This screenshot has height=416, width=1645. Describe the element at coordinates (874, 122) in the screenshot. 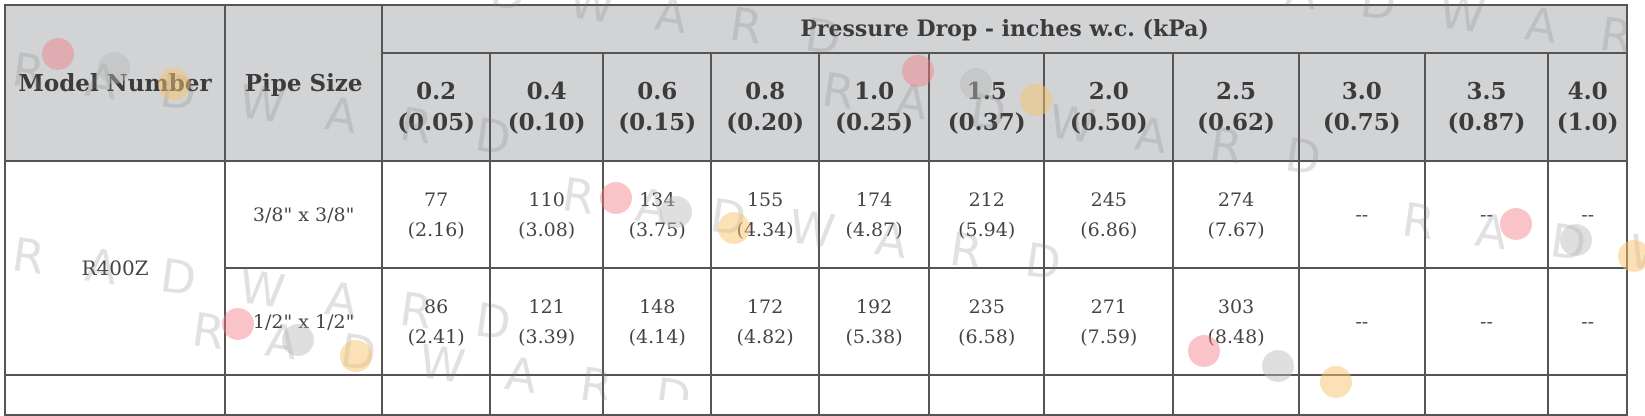

I see `pressure-kpa-label: (0.25)` at that location.